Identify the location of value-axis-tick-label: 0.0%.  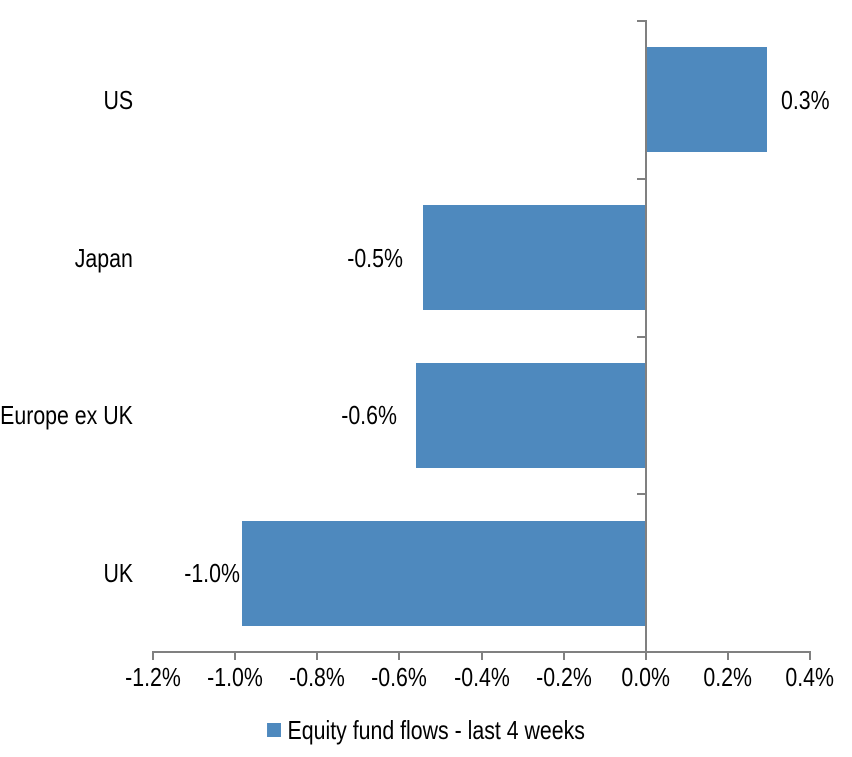
(646, 677).